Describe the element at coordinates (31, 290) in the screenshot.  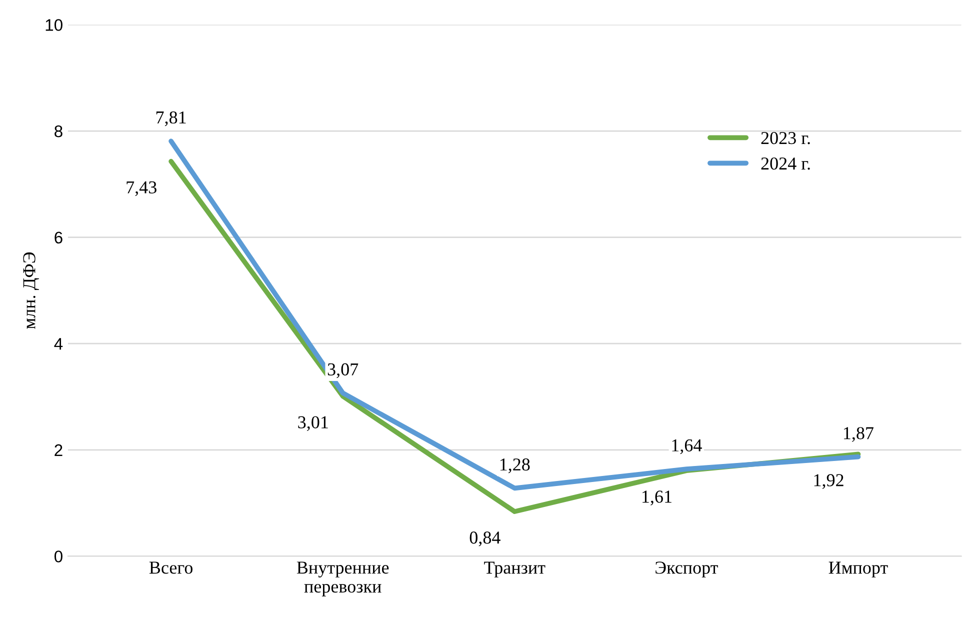
I see `y-axis-title: млн. ДФЭ` at that location.